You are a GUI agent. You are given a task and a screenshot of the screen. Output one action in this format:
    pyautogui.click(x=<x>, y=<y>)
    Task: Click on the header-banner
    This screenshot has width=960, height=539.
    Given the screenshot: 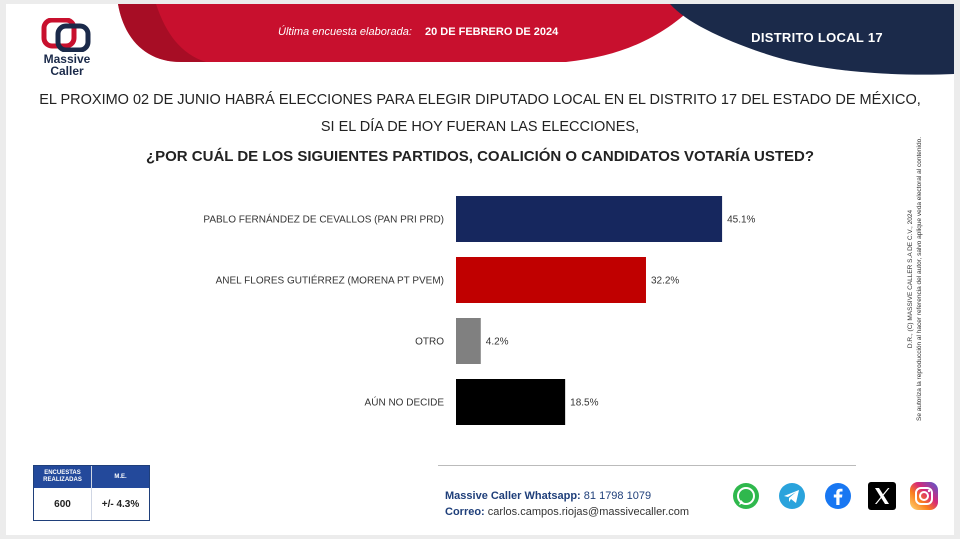 What is the action you would take?
    pyautogui.click(x=536, y=39)
    